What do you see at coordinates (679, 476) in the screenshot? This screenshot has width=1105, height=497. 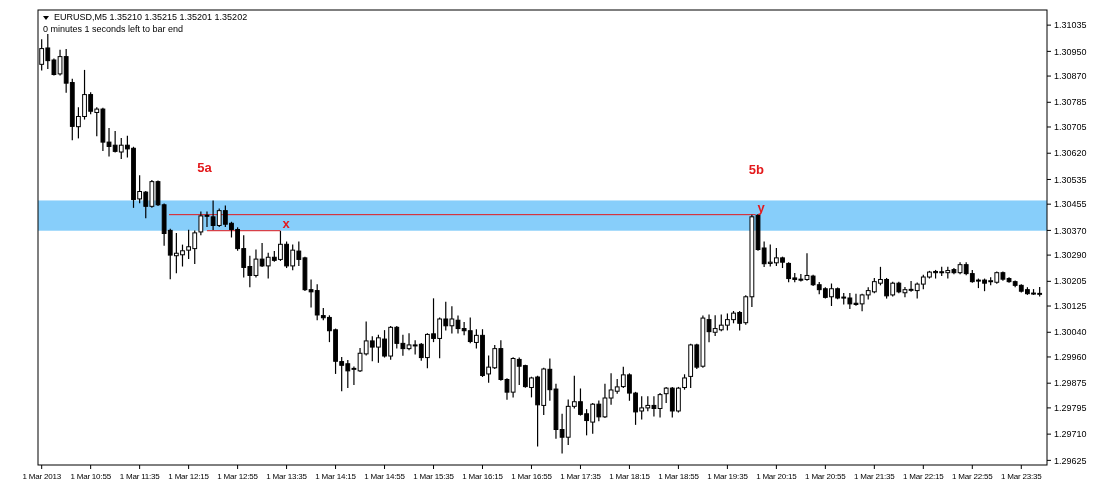 I see `x-tick-label: 1 Mar 18:55` at bounding box center [679, 476].